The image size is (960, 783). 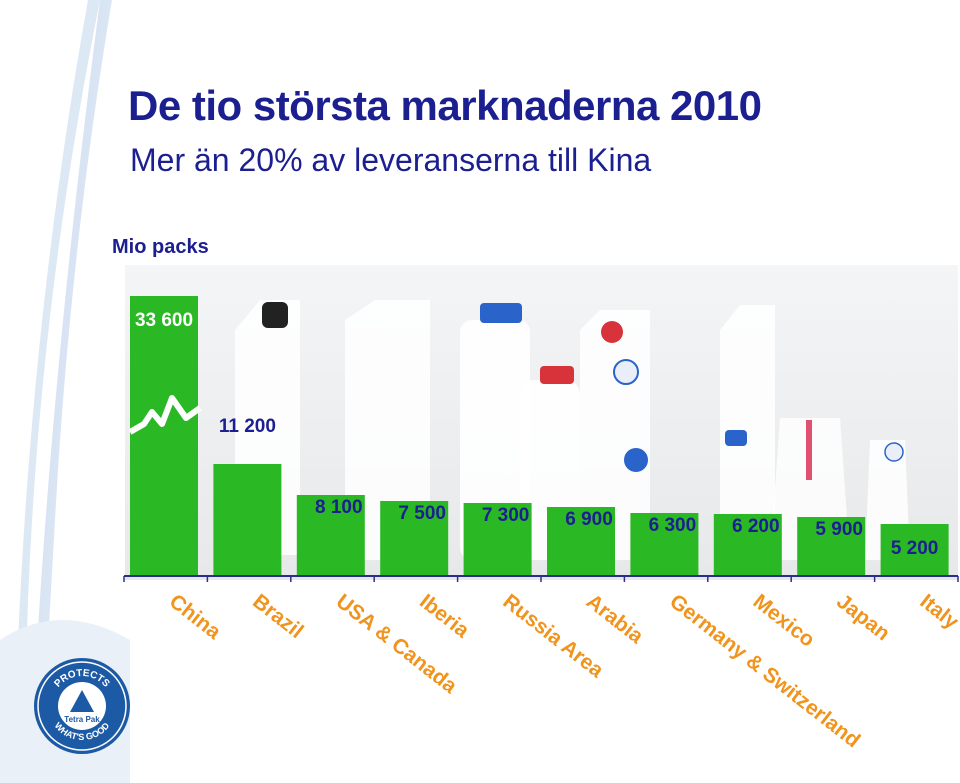 What do you see at coordinates (247, 520) in the screenshot?
I see `bar-brazil` at bounding box center [247, 520].